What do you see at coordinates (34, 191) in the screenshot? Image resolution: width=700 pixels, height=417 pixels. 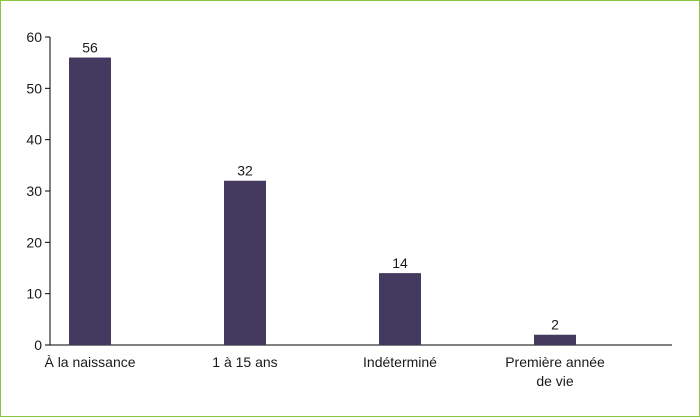 I see `y-tick-label: 30` at bounding box center [34, 191].